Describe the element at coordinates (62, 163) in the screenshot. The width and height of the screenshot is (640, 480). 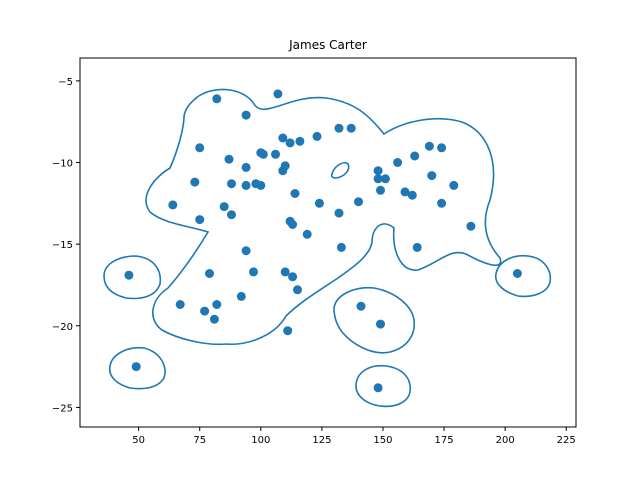
I see `y-tick-label: −10` at that location.